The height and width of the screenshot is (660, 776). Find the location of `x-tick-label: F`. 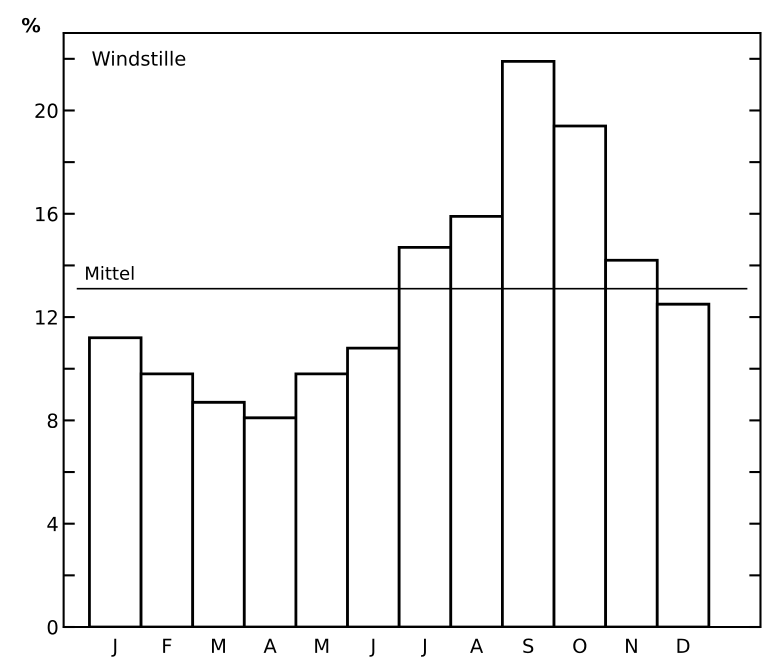

x-tick-label: F is located at coordinates (167, 645).